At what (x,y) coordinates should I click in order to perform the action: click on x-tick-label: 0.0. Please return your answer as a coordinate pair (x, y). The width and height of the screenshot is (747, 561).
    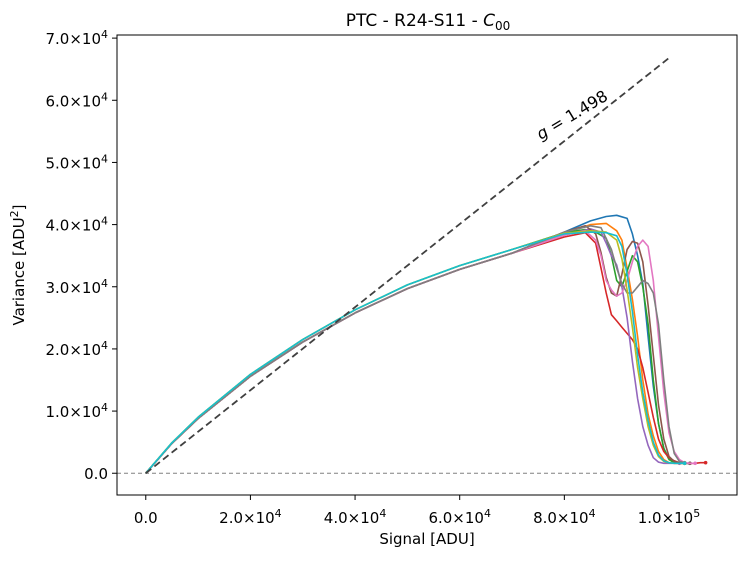
    Looking at the image, I should click on (146, 518).